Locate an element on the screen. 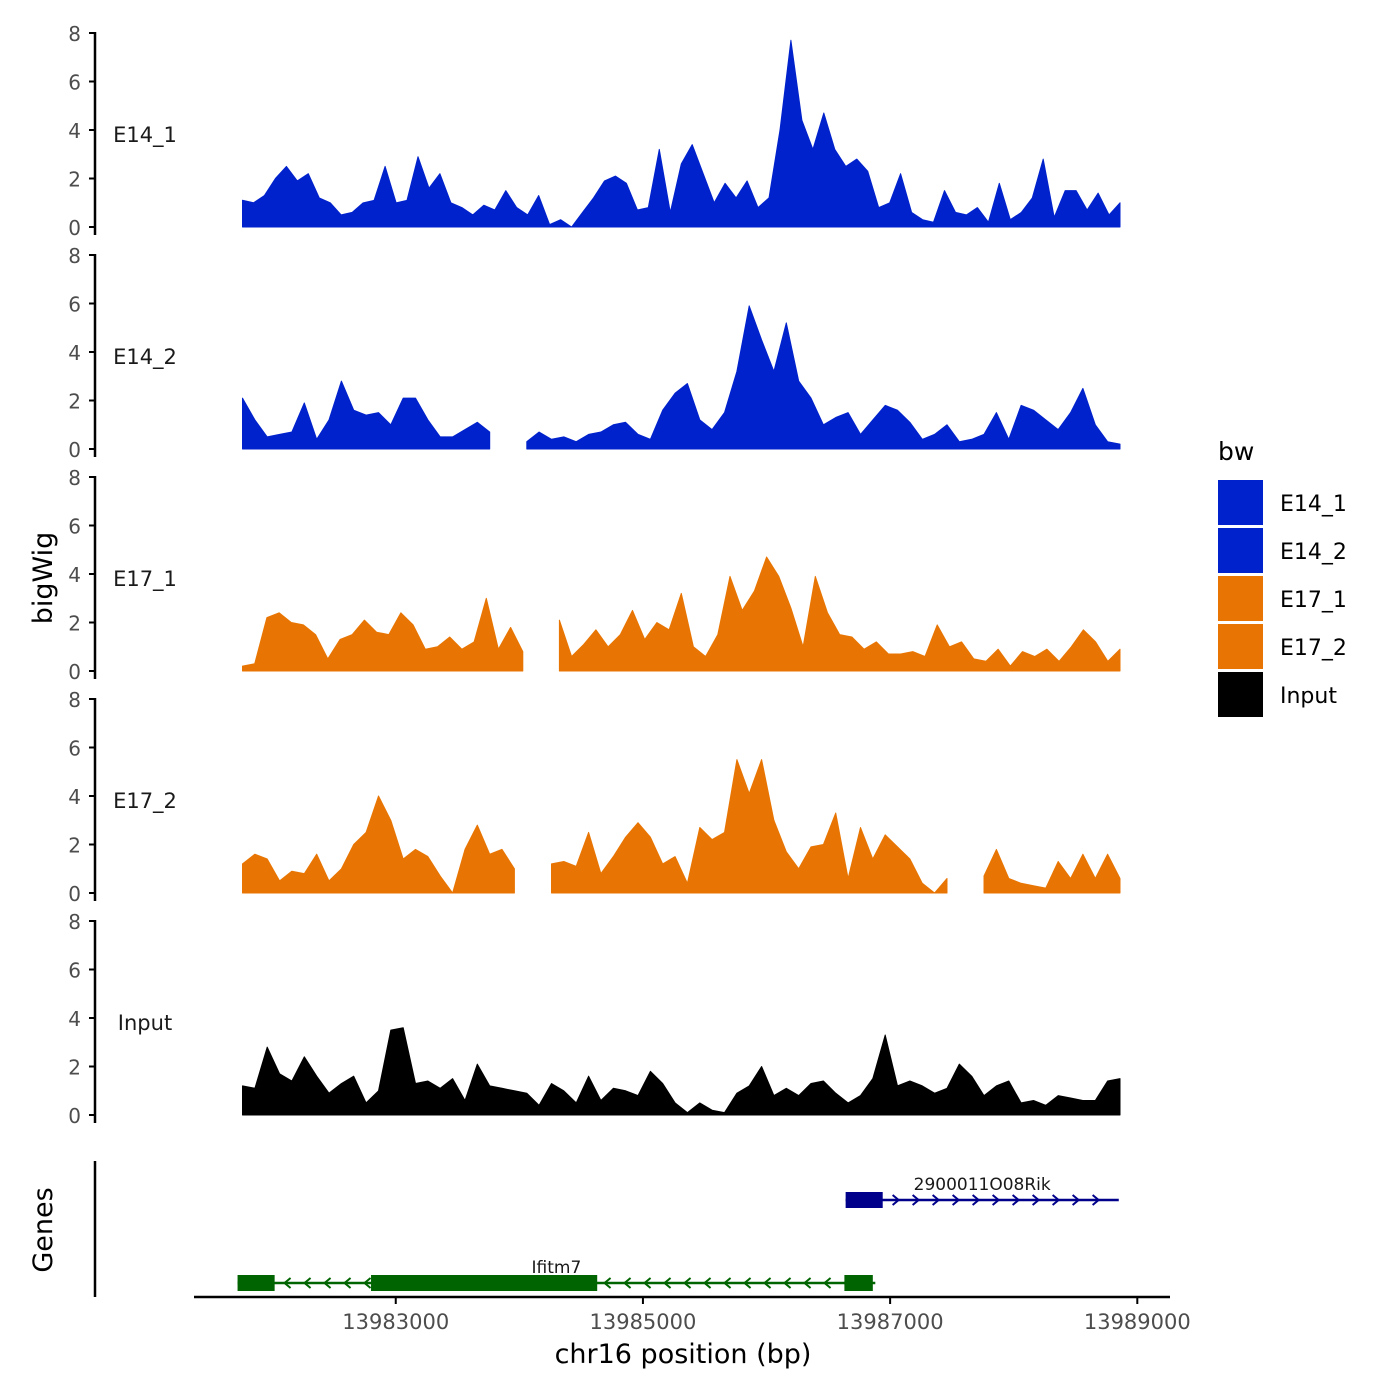 Image resolution: width=1400 pixels, height=1400 pixels. genes-axis-label: Genes is located at coordinates (43, 1229).